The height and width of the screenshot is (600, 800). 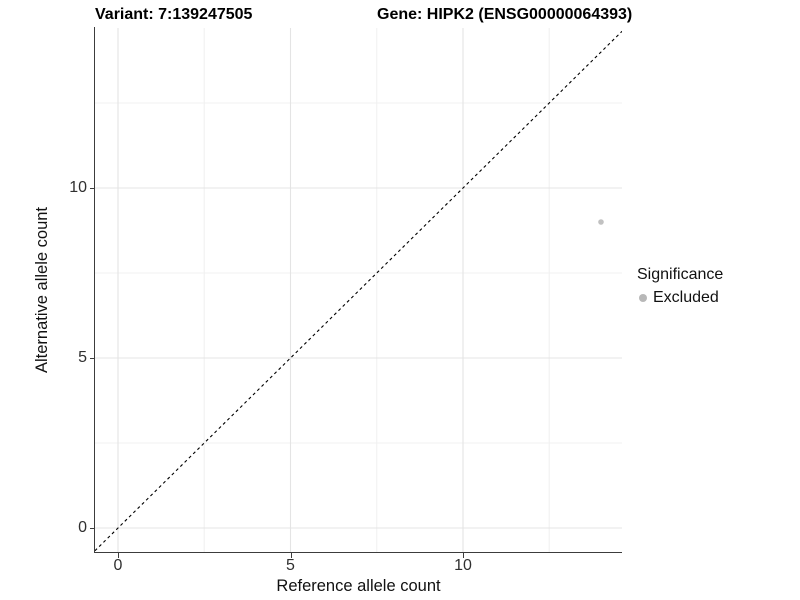 What do you see at coordinates (82, 357) in the screenshot?
I see `y-tick-label-5: 5` at bounding box center [82, 357].